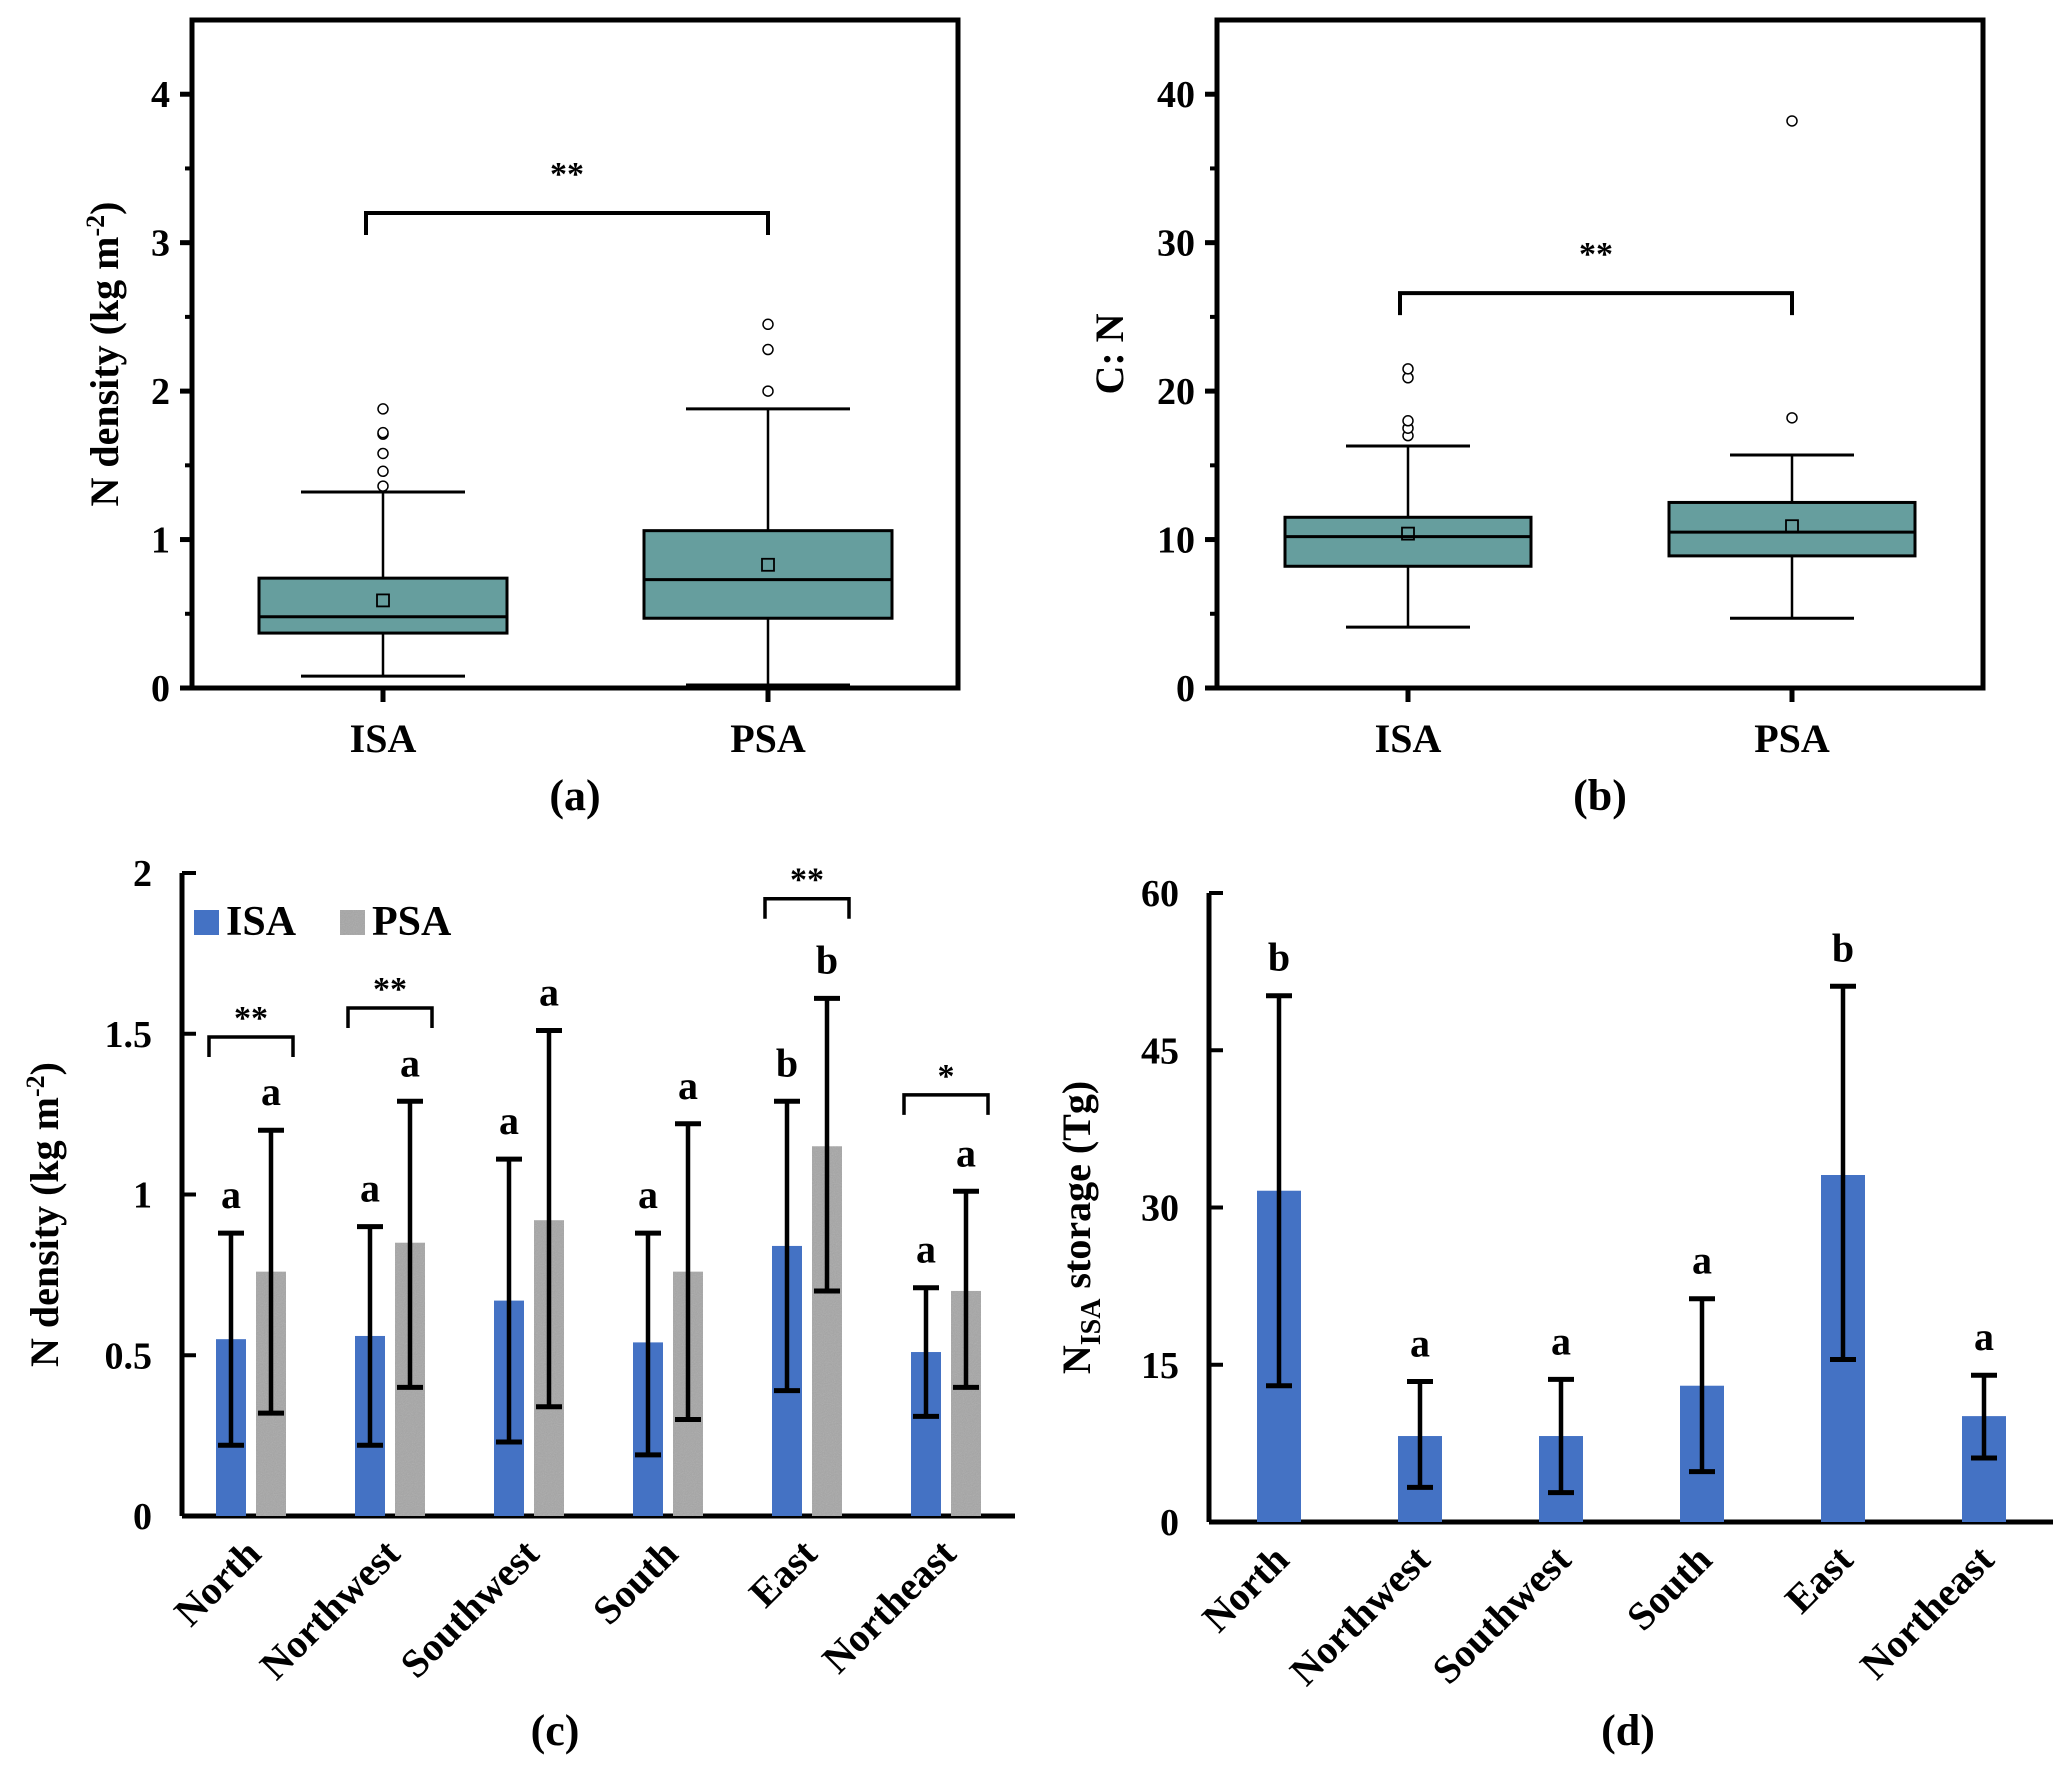 The width and height of the screenshot is (2067, 1765). What do you see at coordinates (323, 922) in the screenshot?
I see `legend: ISA PSA` at bounding box center [323, 922].